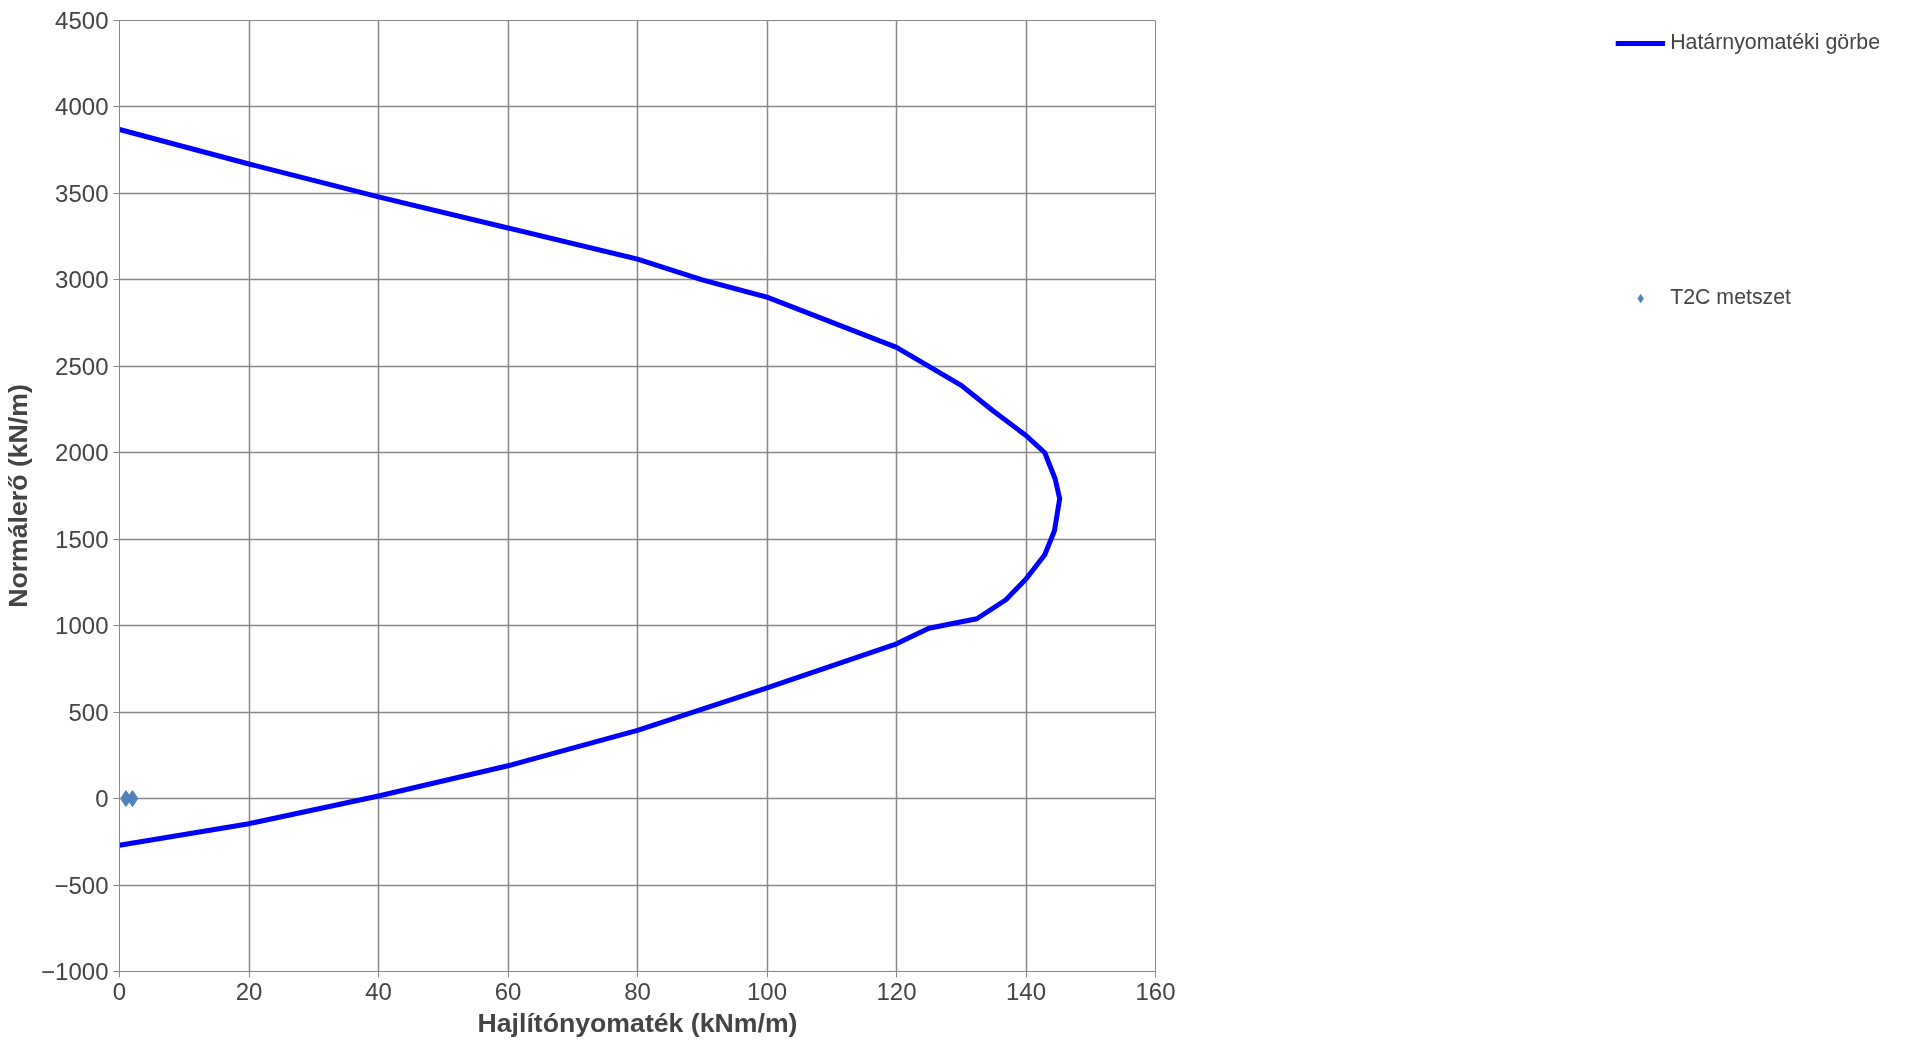 The height and width of the screenshot is (1054, 1907). What do you see at coordinates (767, 991) in the screenshot?
I see `x-tick-label: 100` at bounding box center [767, 991].